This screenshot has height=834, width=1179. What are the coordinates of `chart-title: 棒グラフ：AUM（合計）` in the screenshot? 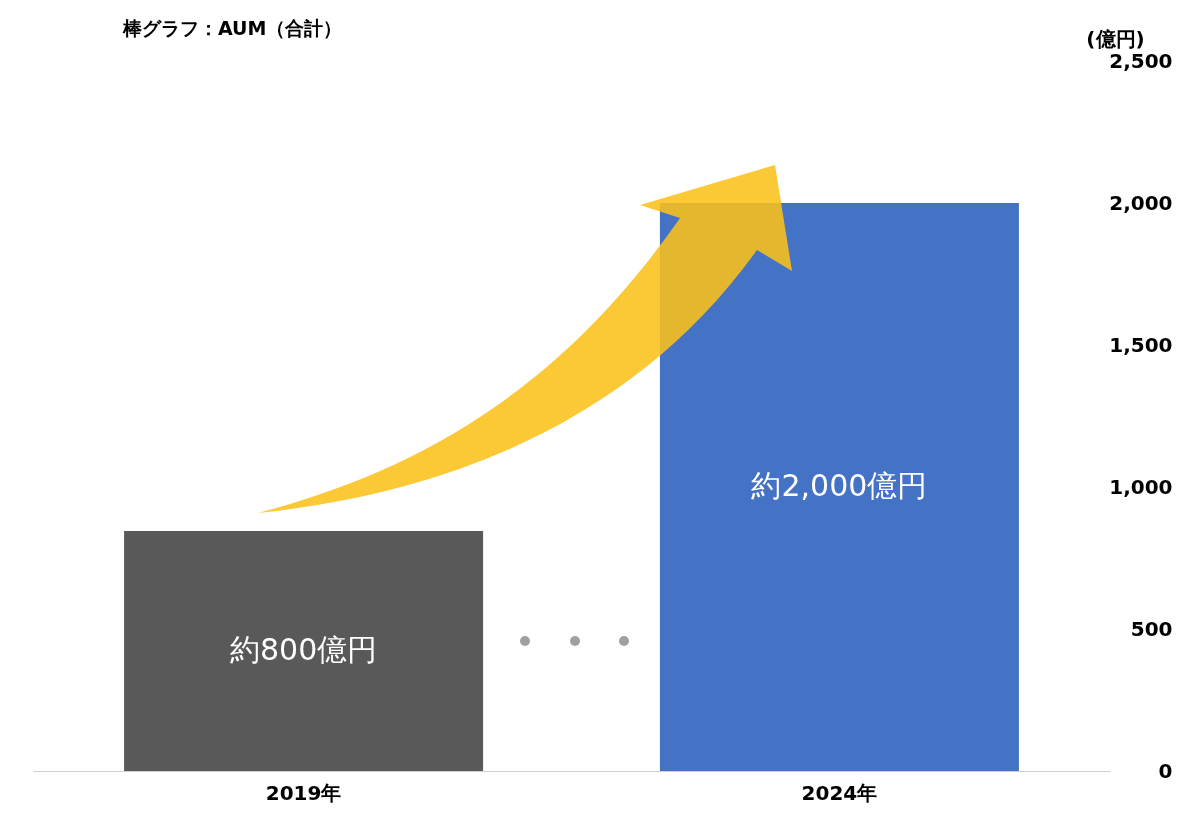 It's located at (232, 28).